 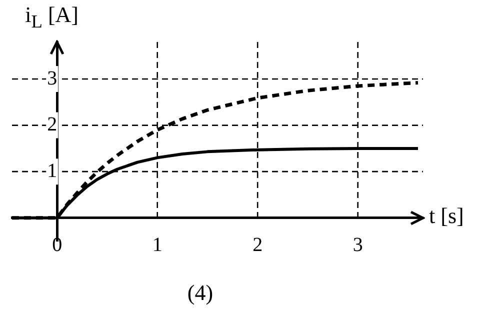 I want to click on y-tick-label: 3, so click(x=52, y=78).